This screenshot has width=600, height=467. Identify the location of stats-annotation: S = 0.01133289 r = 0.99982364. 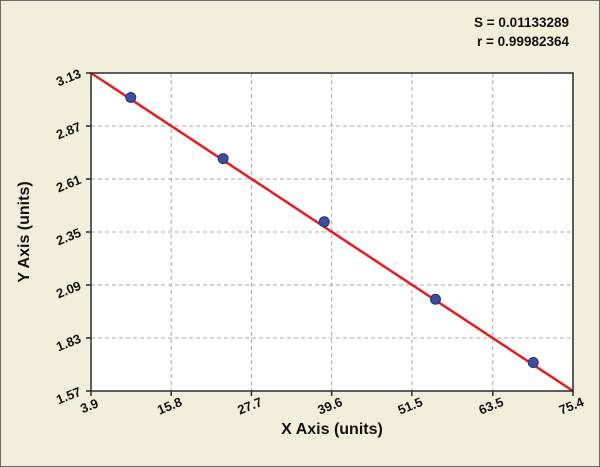
(521, 32).